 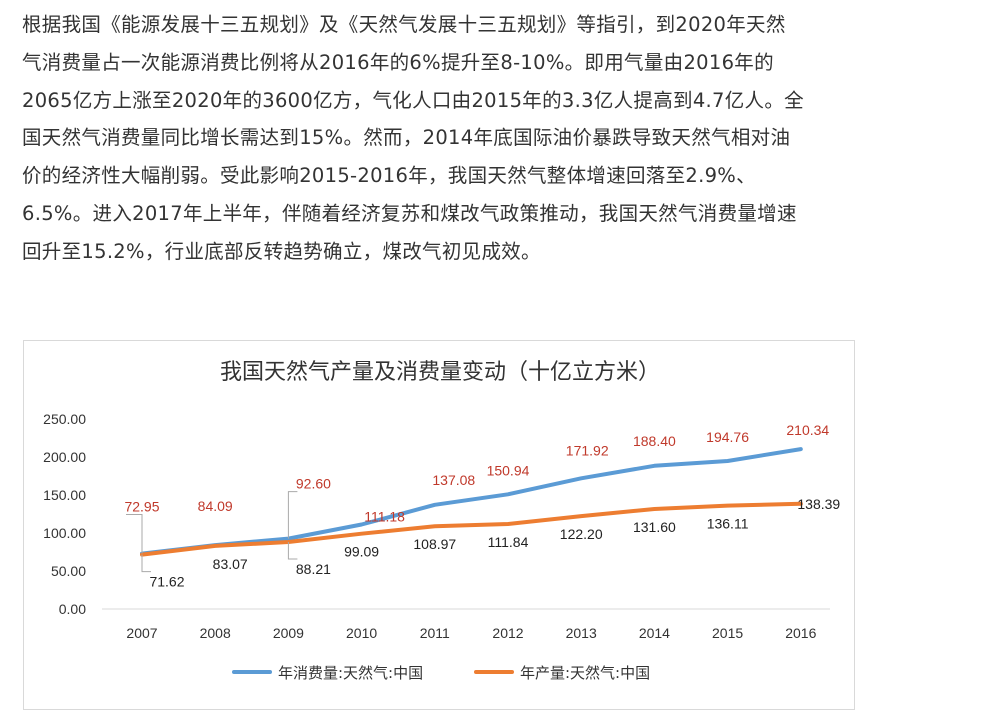 I want to click on production-series-line, so click(x=471, y=529).